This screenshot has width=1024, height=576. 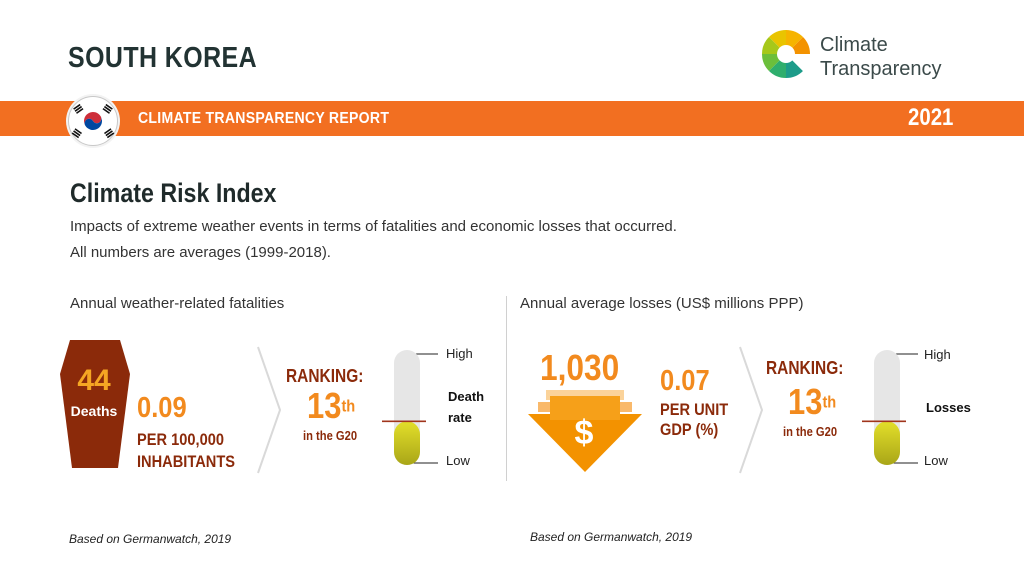 I want to click on losses-ranking-label: RANKING:, so click(x=805, y=368).